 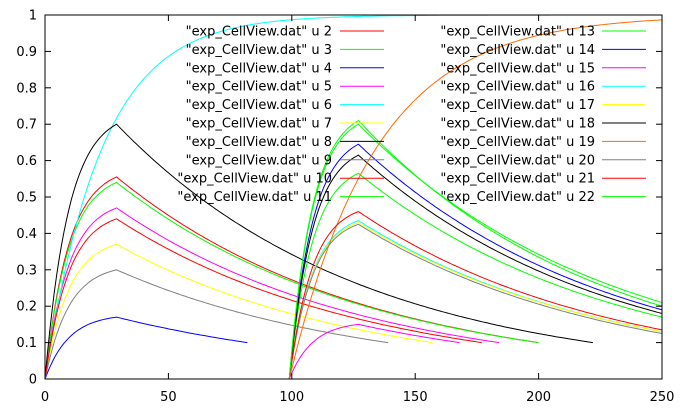 I want to click on legend-label: "exp_CellView.dat" u 16, so click(x=517, y=87).